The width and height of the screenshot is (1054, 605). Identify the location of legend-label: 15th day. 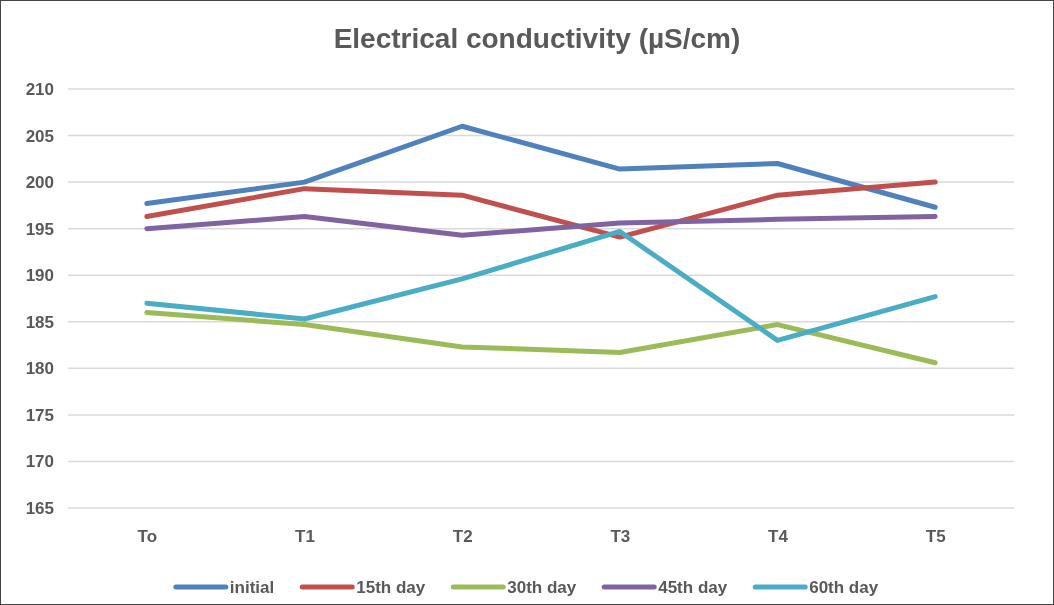
(391, 587).